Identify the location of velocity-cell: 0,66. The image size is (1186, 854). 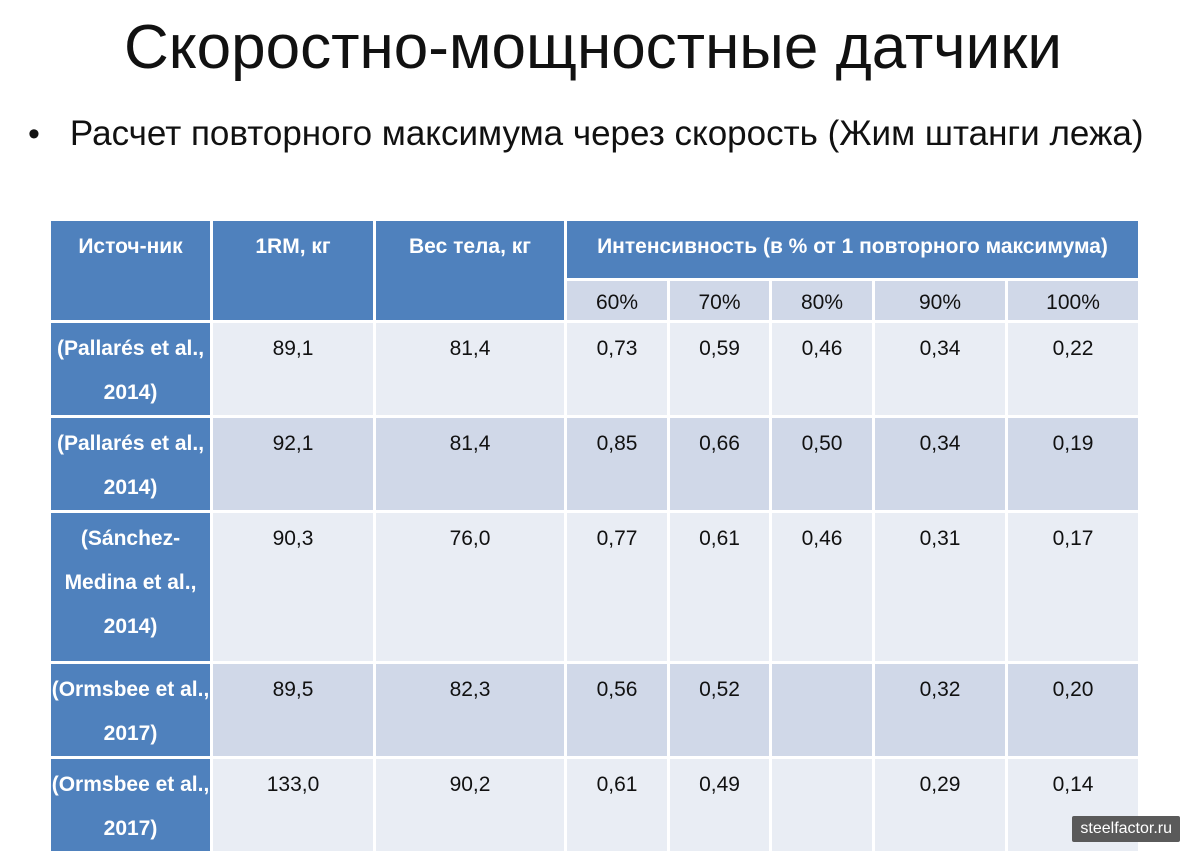
(719, 464).